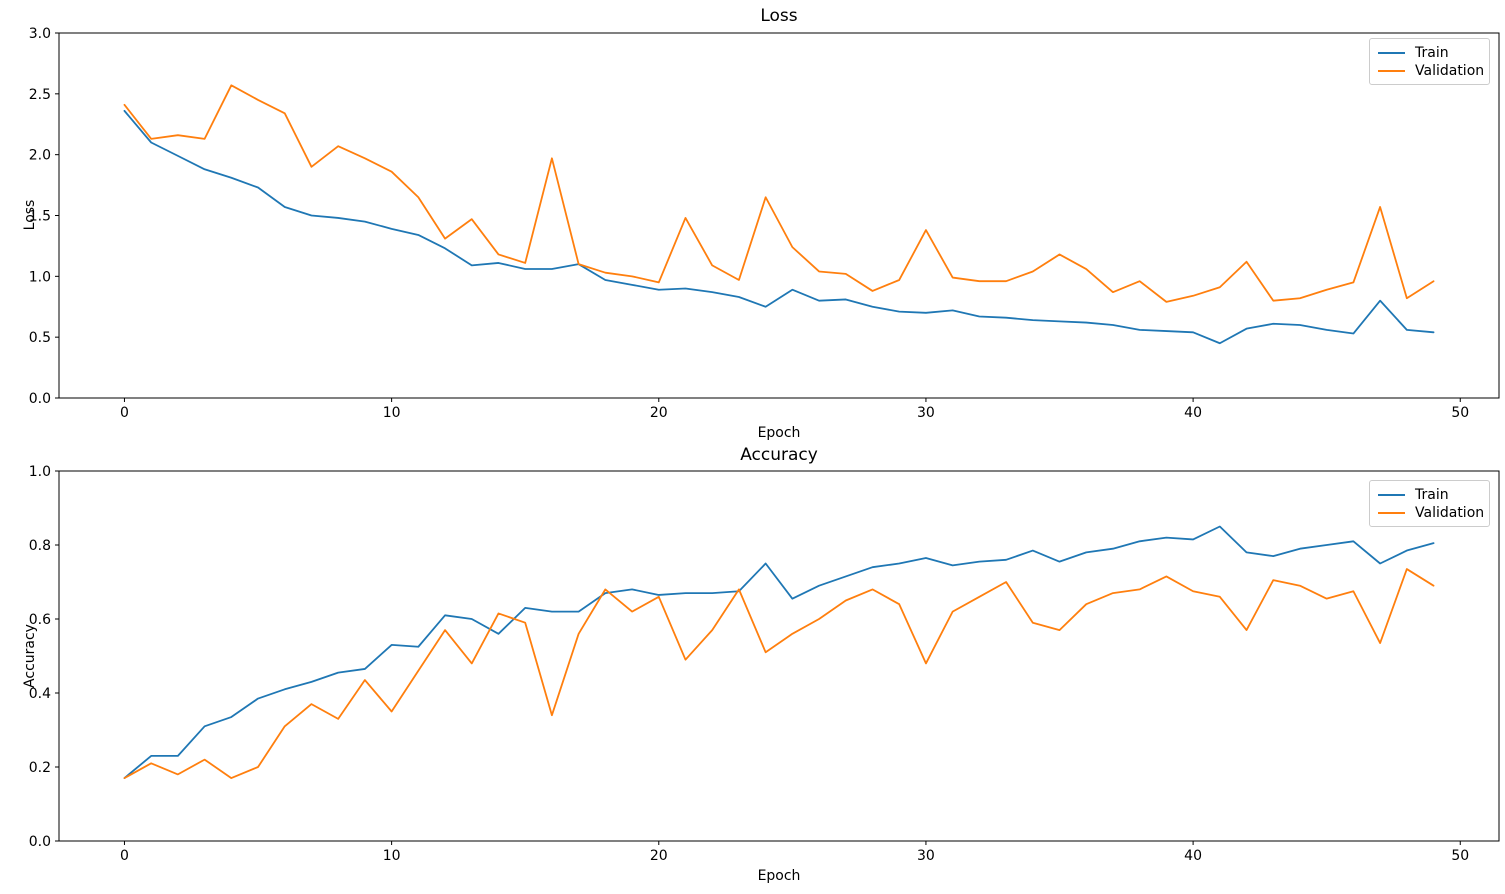  Describe the element at coordinates (40, 546) in the screenshot. I see `y-tick-label: 0.8` at that location.